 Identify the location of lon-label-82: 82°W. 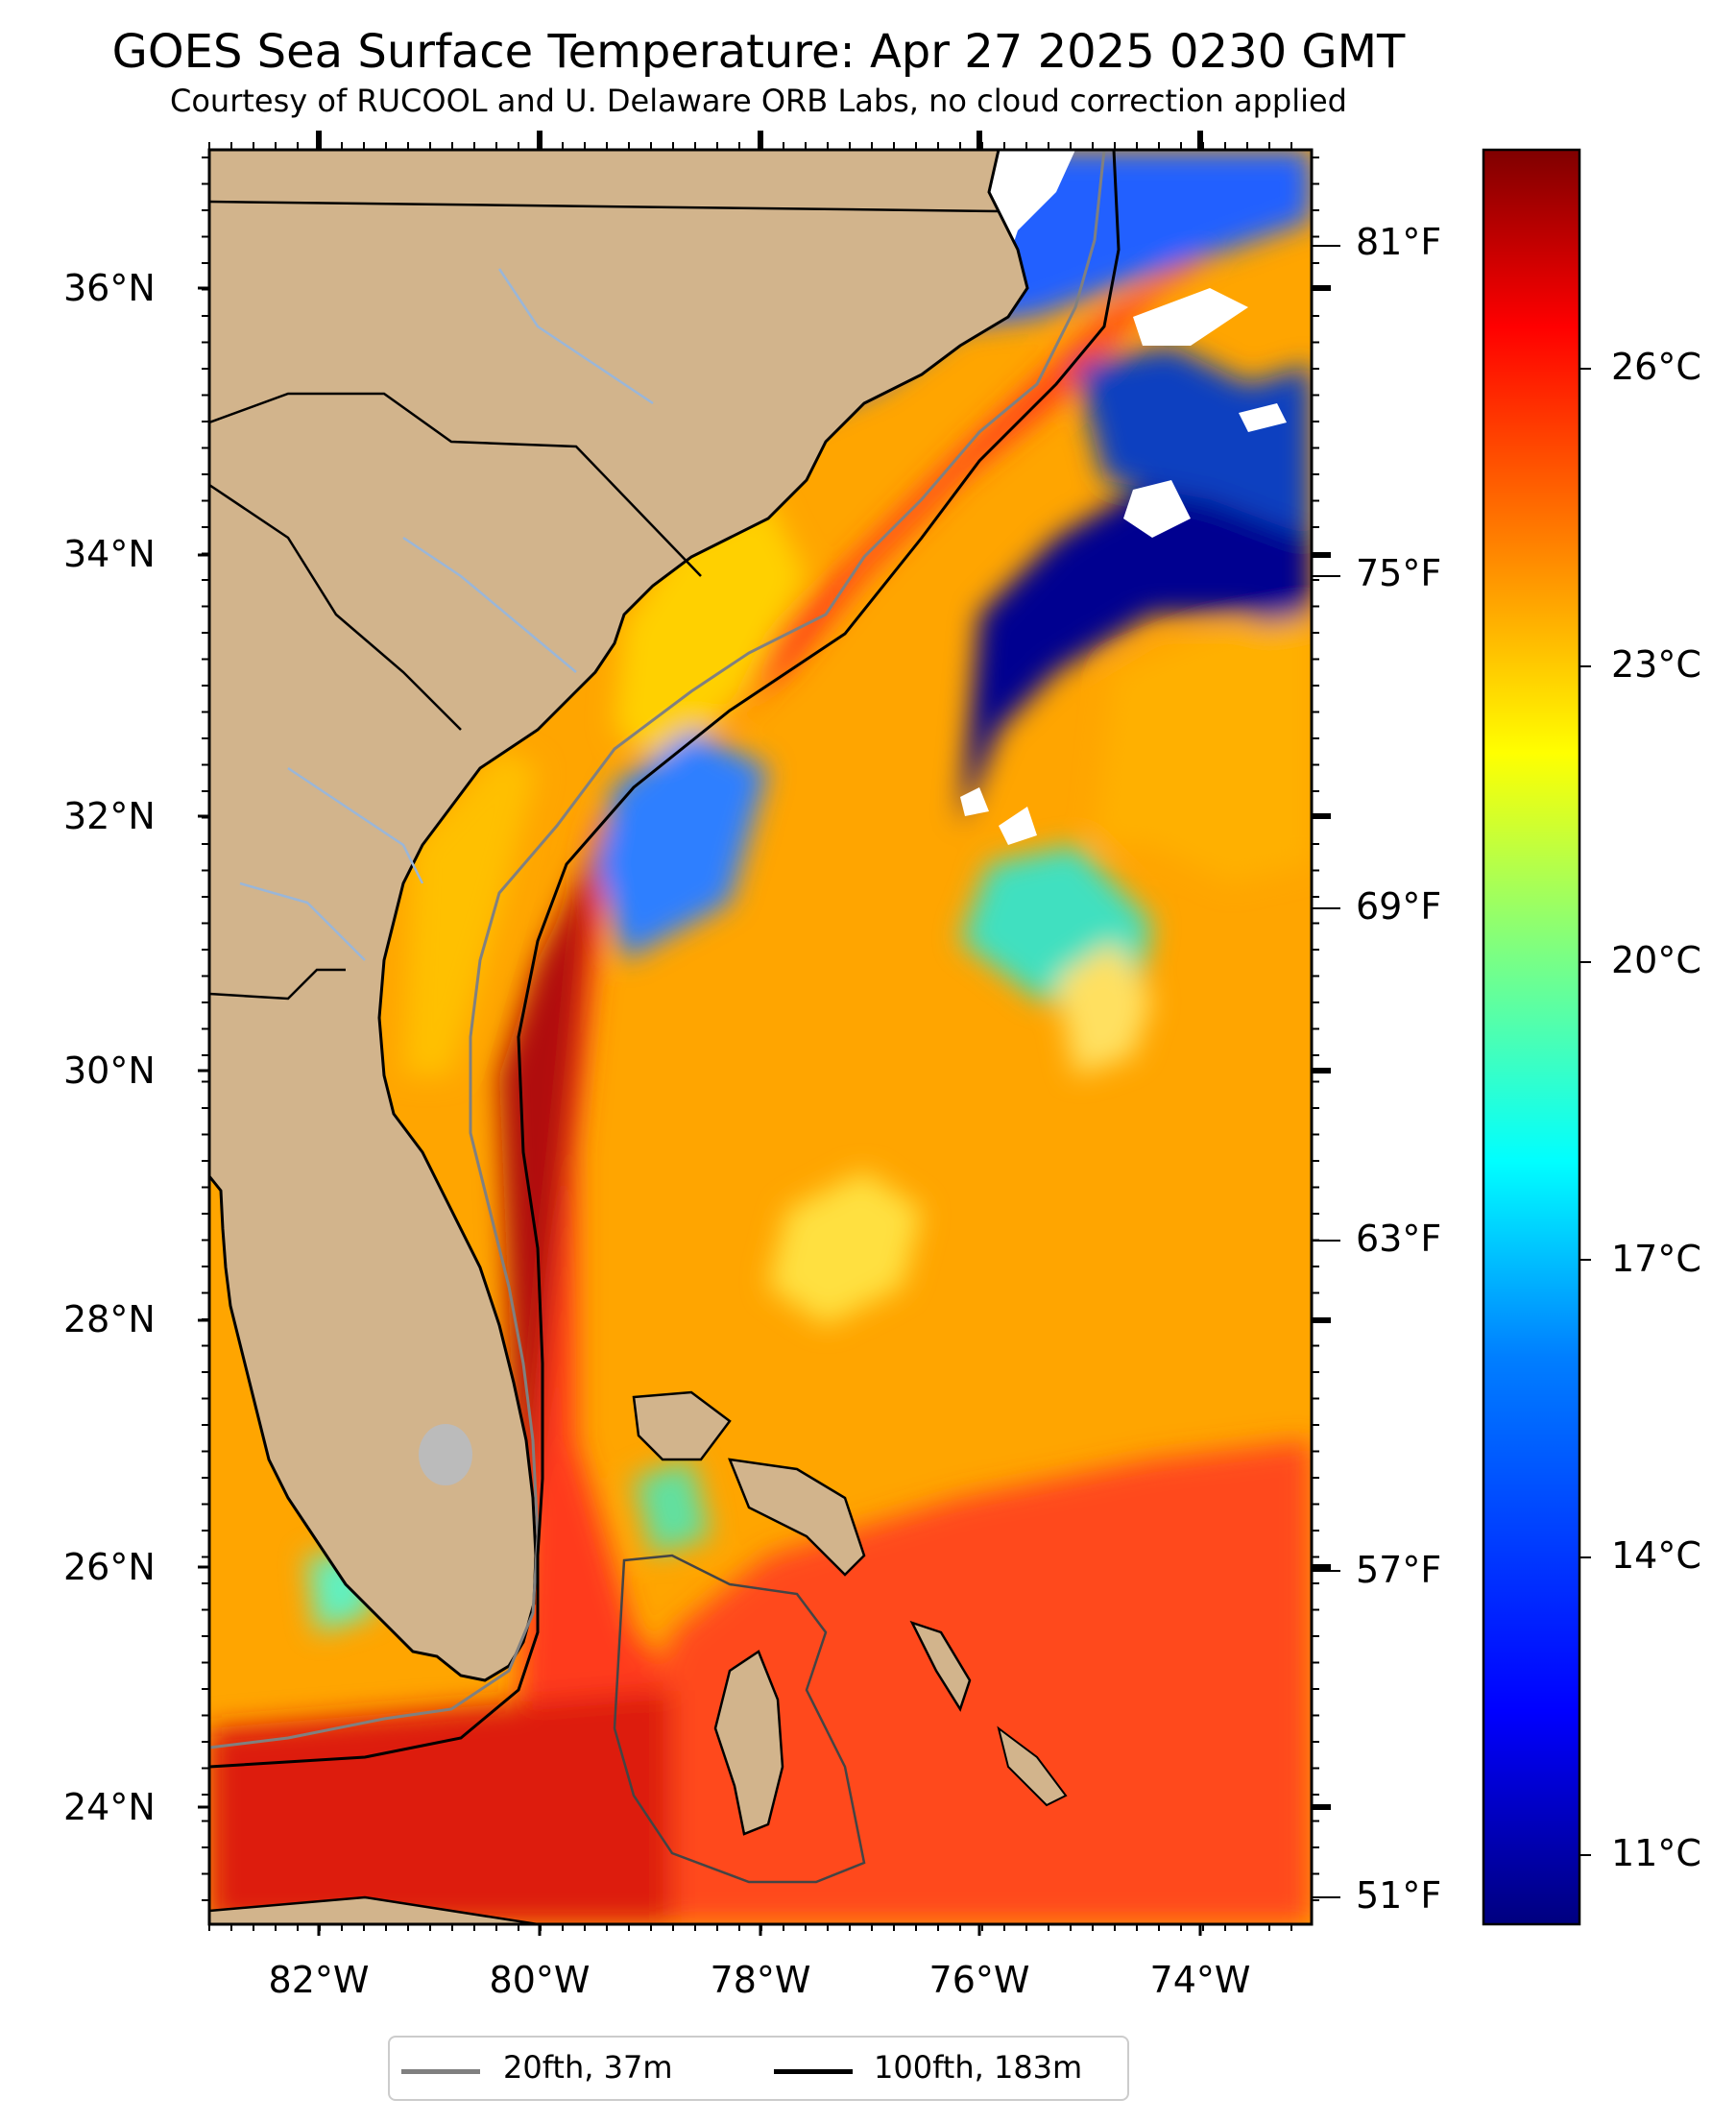
(319, 1980).